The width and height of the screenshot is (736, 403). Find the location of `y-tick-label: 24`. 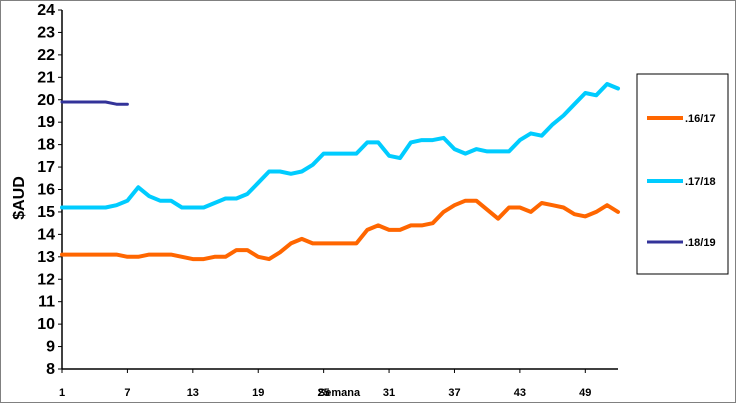

y-tick-label: 24 is located at coordinates (46, 10).